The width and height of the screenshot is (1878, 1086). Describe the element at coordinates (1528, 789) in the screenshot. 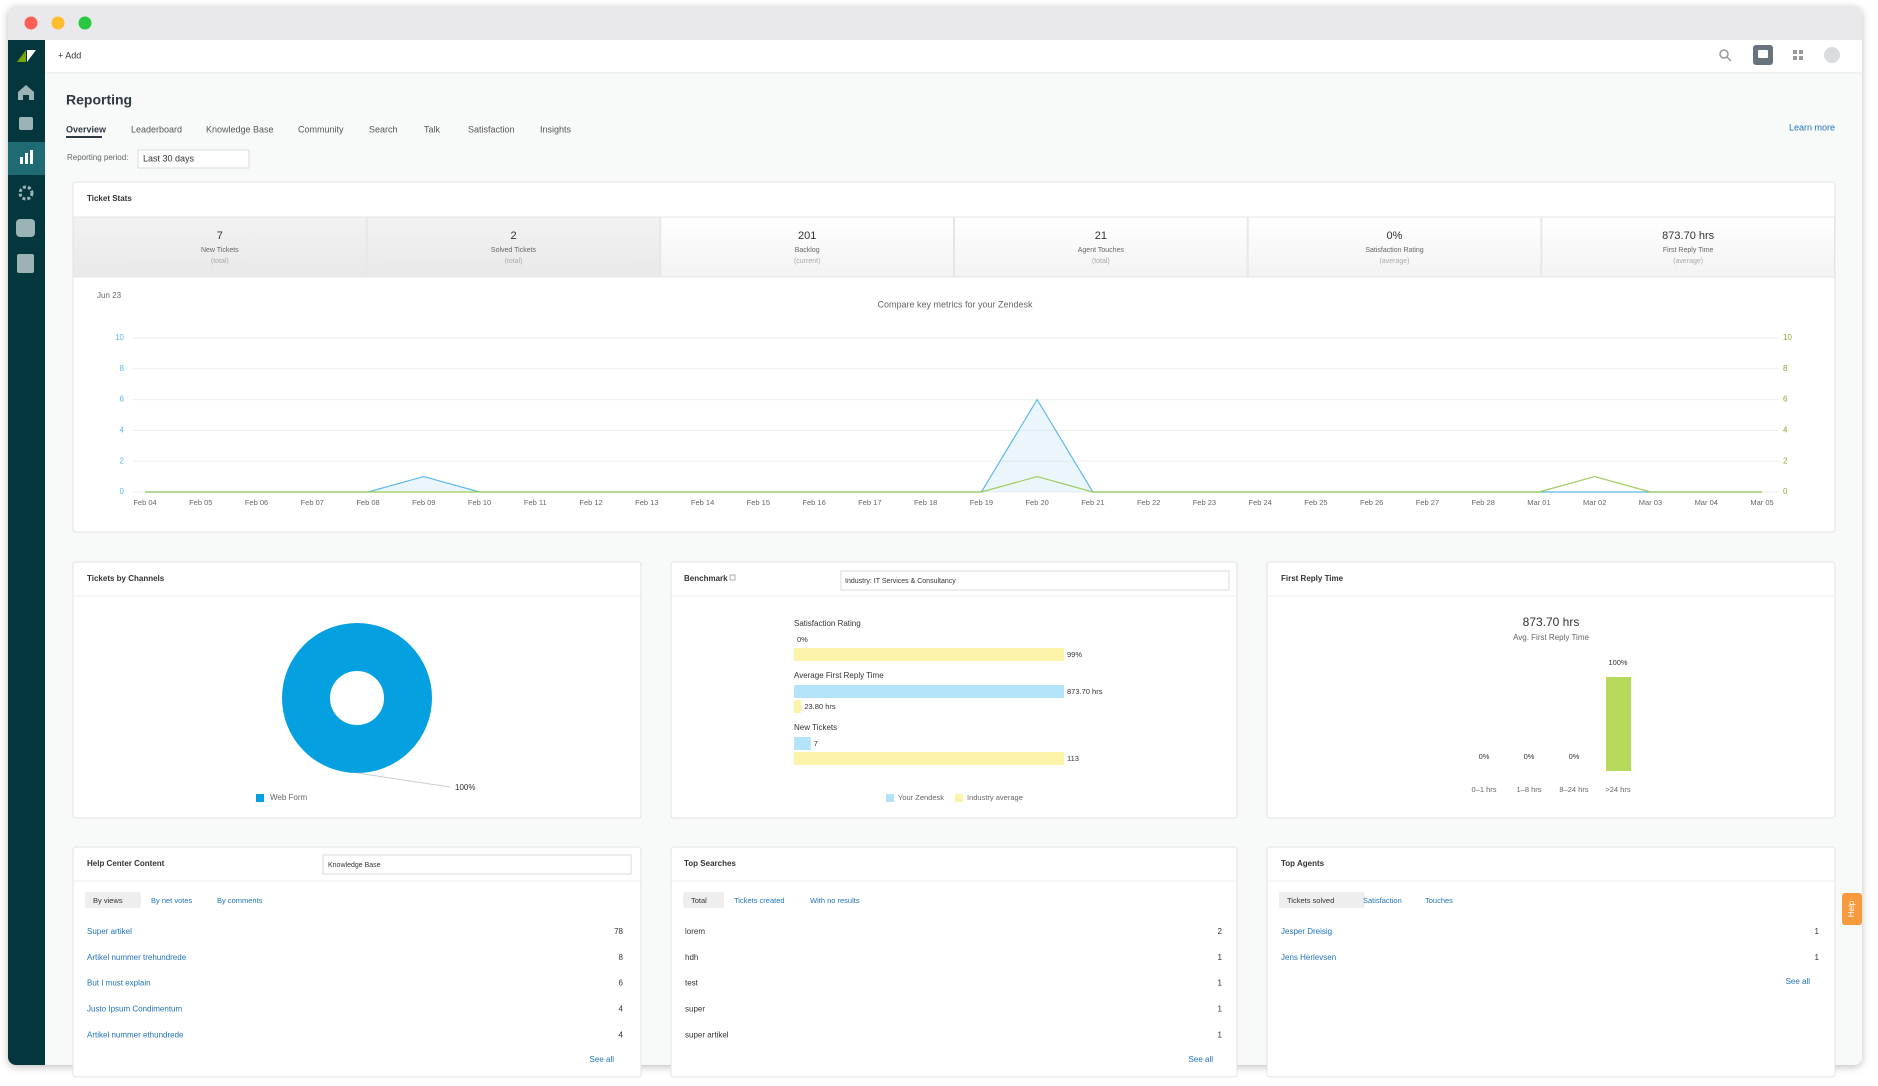

I see `x-tick-label: 1–8 hrs` at that location.